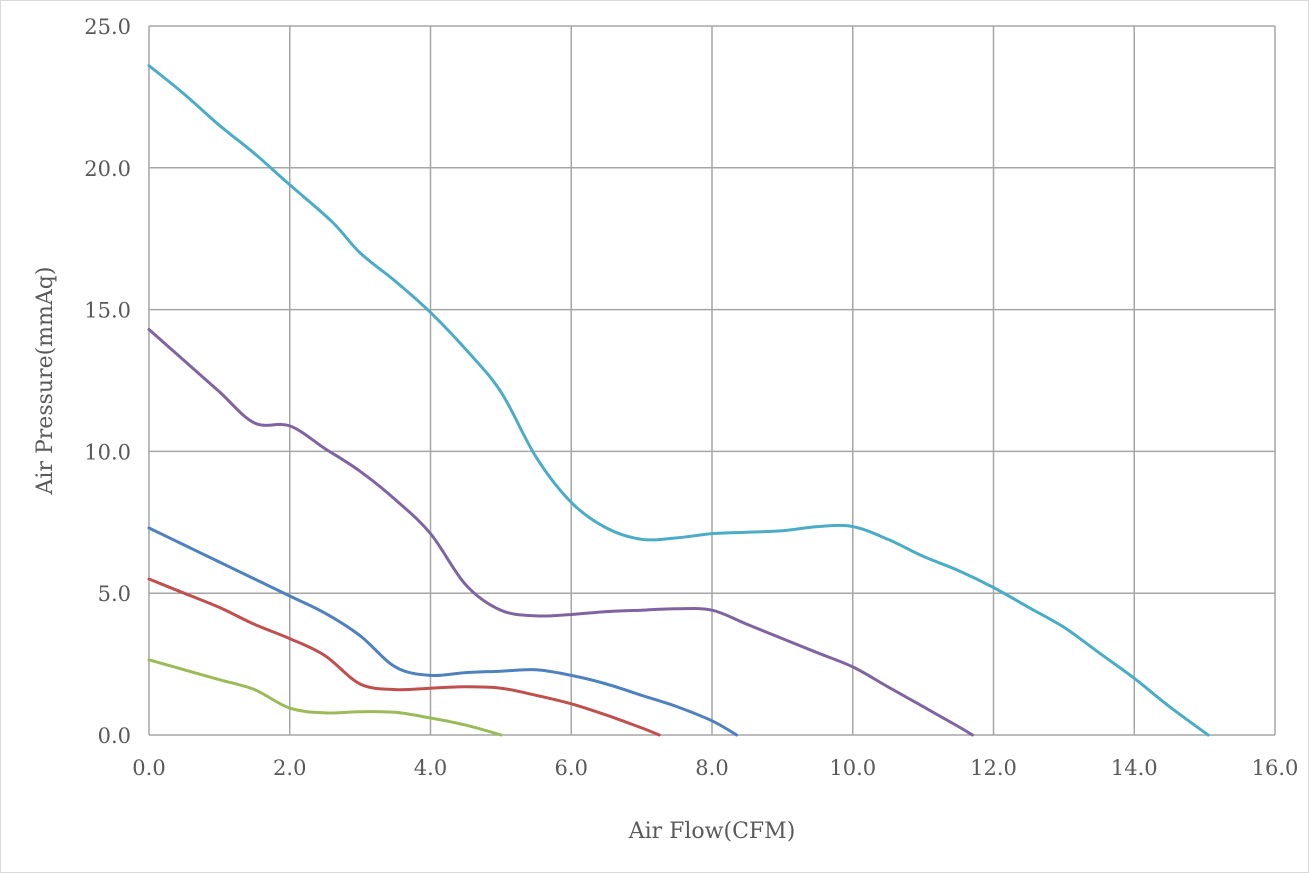 Image resolution: width=1309 pixels, height=873 pixels. What do you see at coordinates (148, 768) in the screenshot?
I see `x-tick-label: 0.0` at bounding box center [148, 768].